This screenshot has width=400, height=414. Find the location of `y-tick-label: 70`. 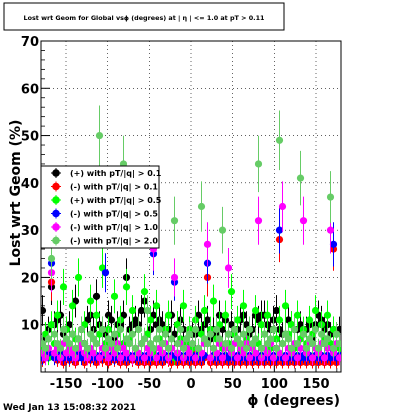

y-tick-label: 70 is located at coordinates (30, 42).